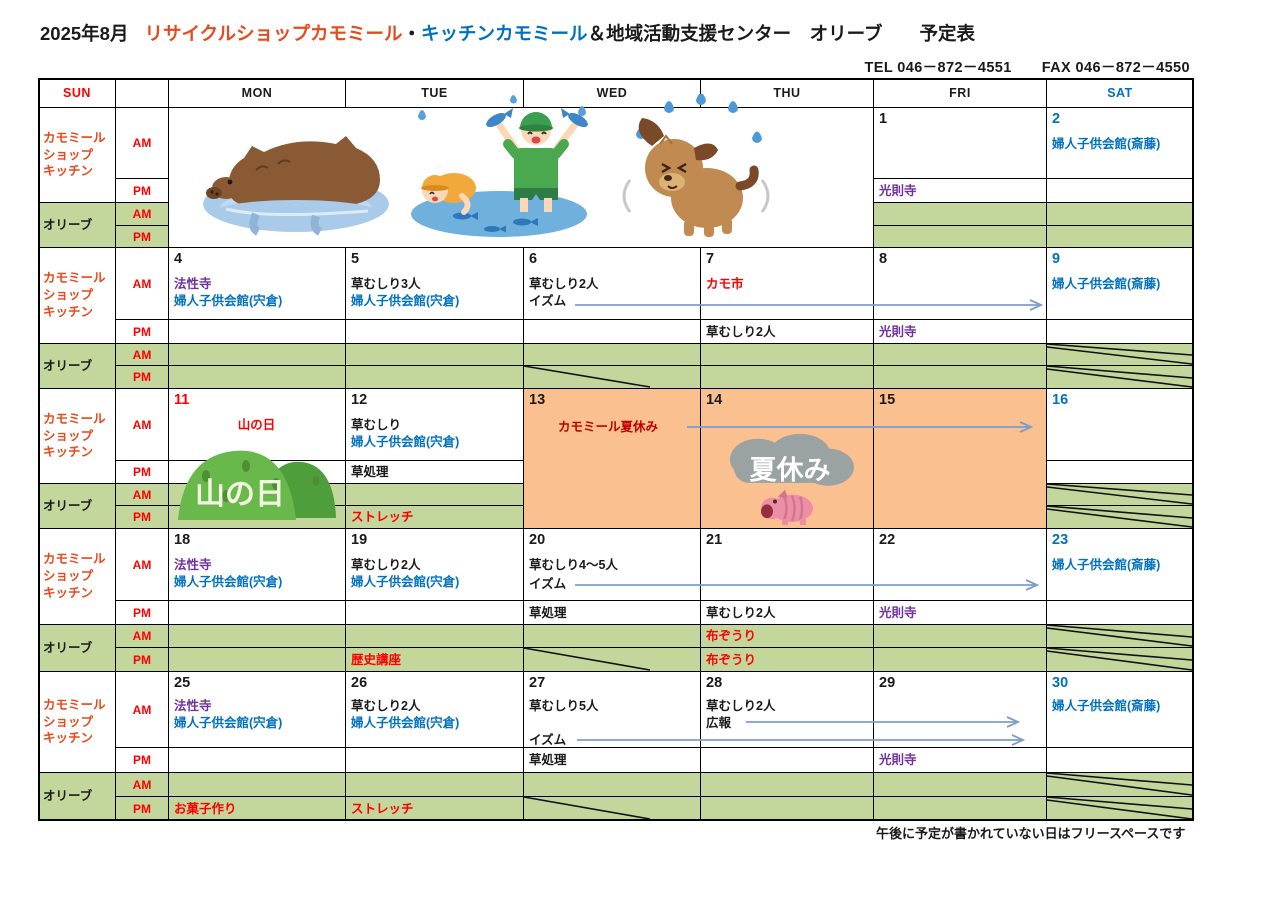 The image size is (1280, 905). What do you see at coordinates (1115, 68) in the screenshot?
I see `fax-number: FAX 046－872－4550` at bounding box center [1115, 68].